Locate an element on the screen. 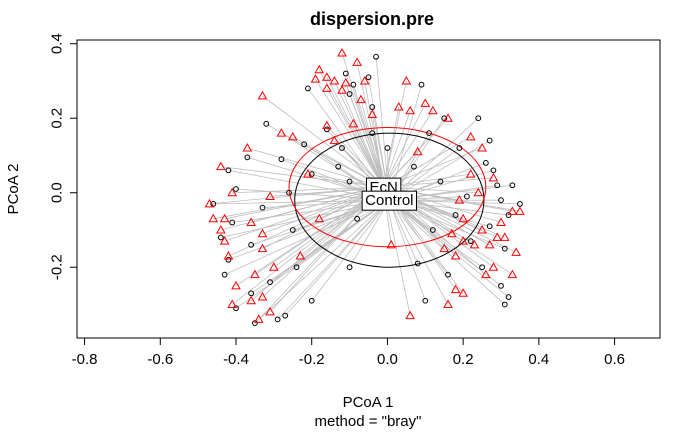  y-axis: -0.2 0.0 0.2 0.4 is located at coordinates (63, 156).